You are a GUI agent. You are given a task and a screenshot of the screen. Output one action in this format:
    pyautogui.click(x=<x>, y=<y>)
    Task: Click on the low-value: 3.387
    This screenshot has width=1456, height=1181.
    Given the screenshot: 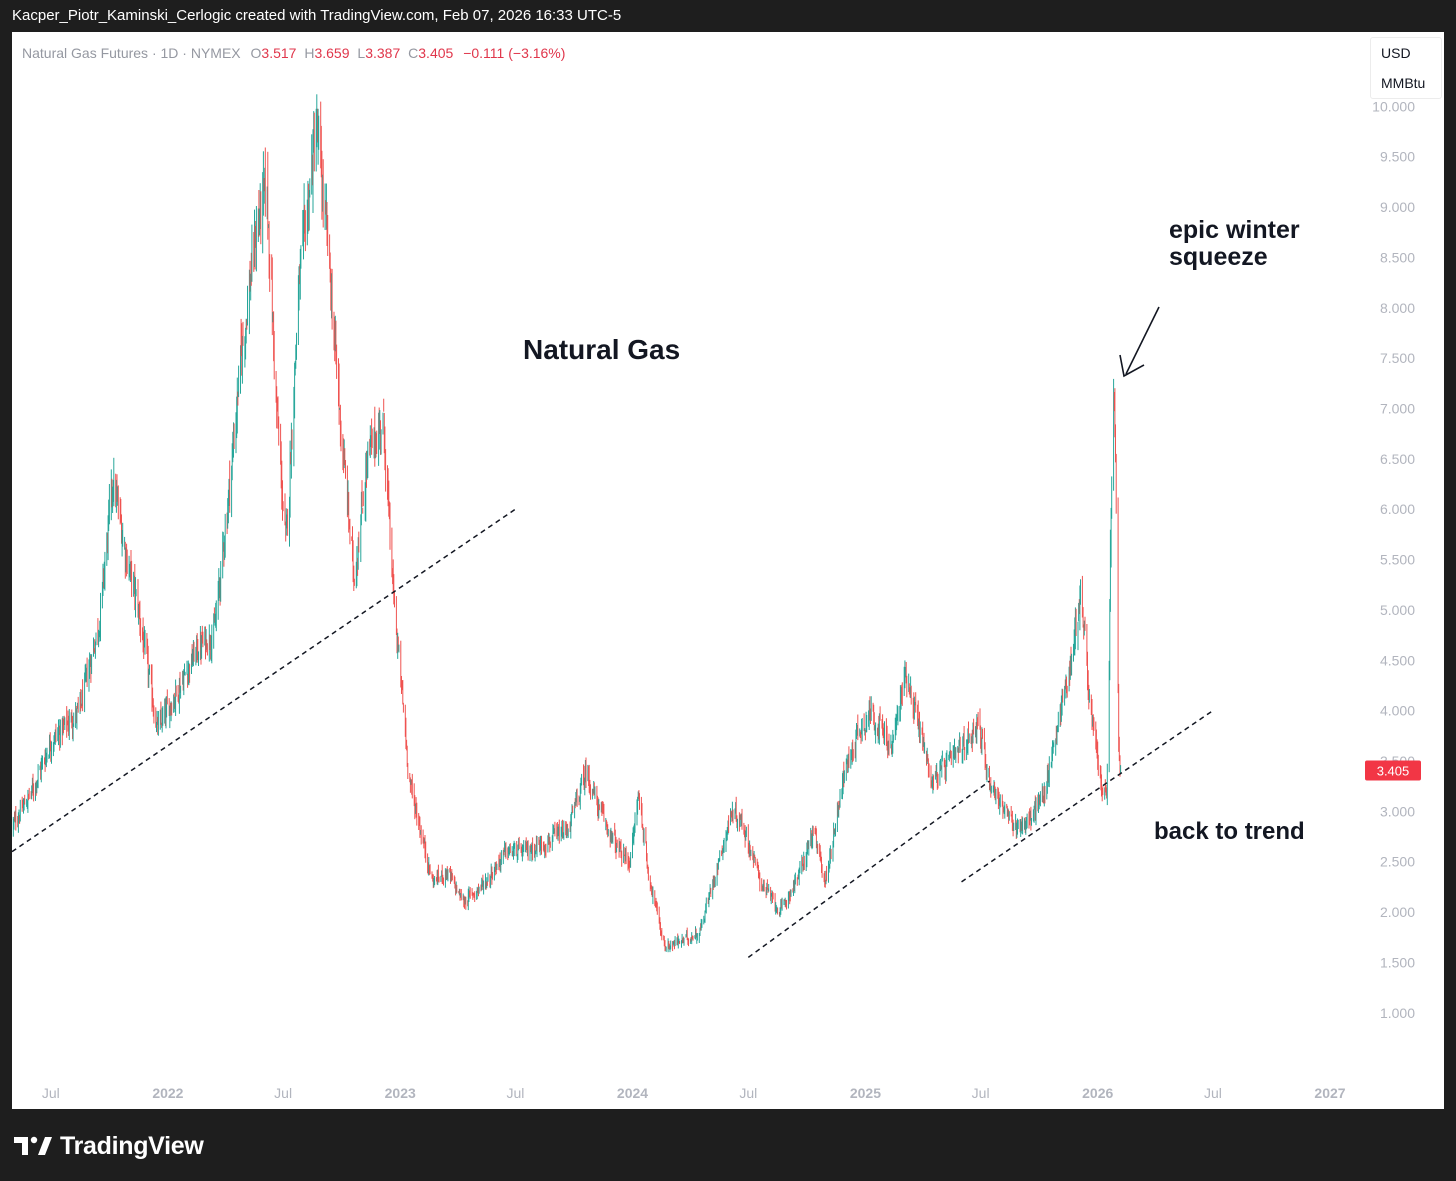 What is the action you would take?
    pyautogui.click(x=383, y=53)
    